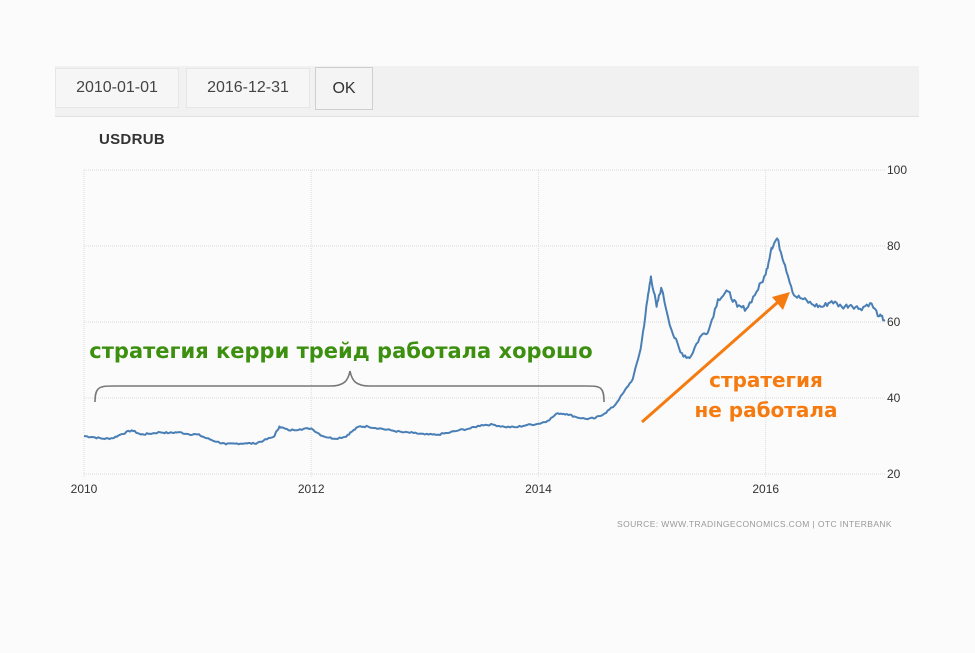 The width and height of the screenshot is (975, 653). What do you see at coordinates (311, 489) in the screenshot?
I see `x-tick-label: 2012` at bounding box center [311, 489].